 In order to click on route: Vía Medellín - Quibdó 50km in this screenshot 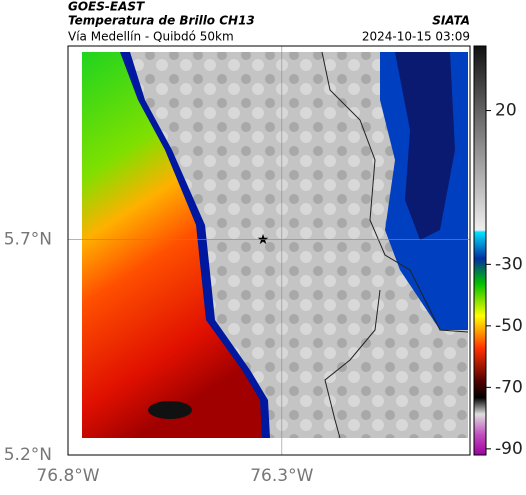, I will do `click(151, 37)`.